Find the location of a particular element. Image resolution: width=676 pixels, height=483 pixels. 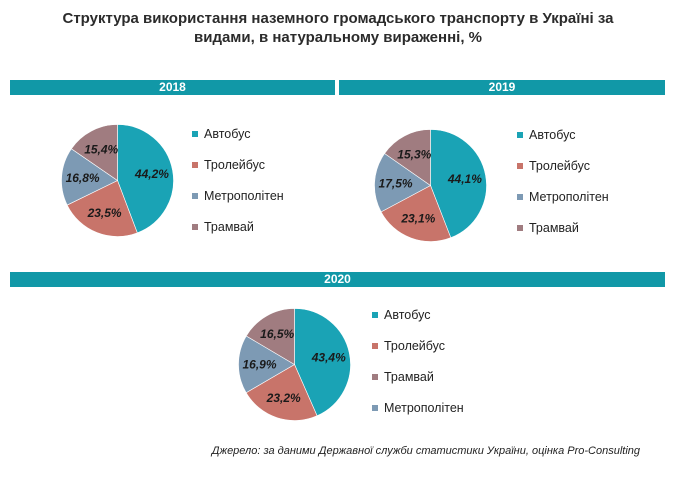

data-label-bus: 44,2% is located at coordinates (151, 174).